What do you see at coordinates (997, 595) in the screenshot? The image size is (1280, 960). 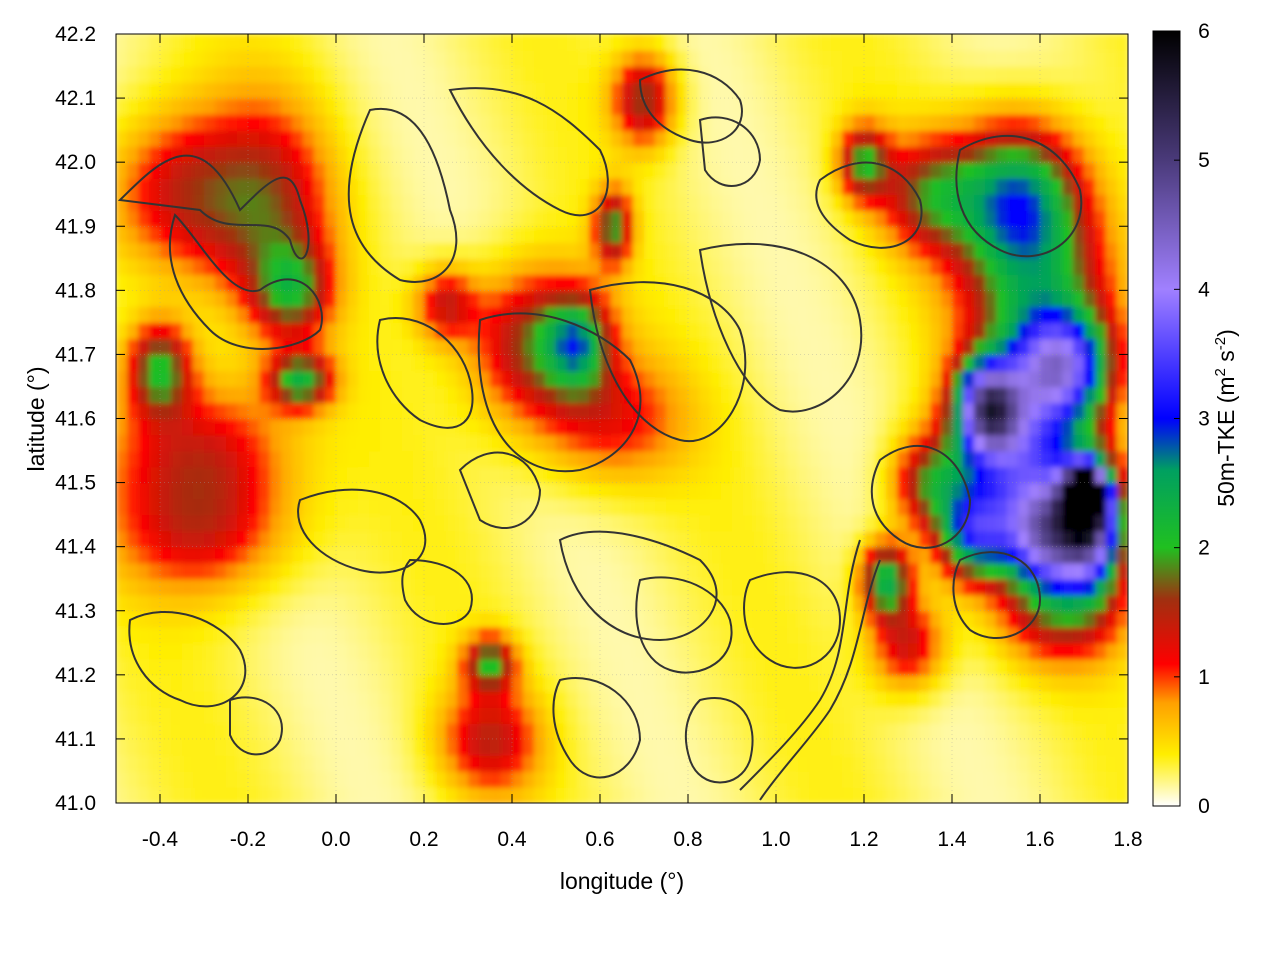 I see `contour-line` at bounding box center [997, 595].